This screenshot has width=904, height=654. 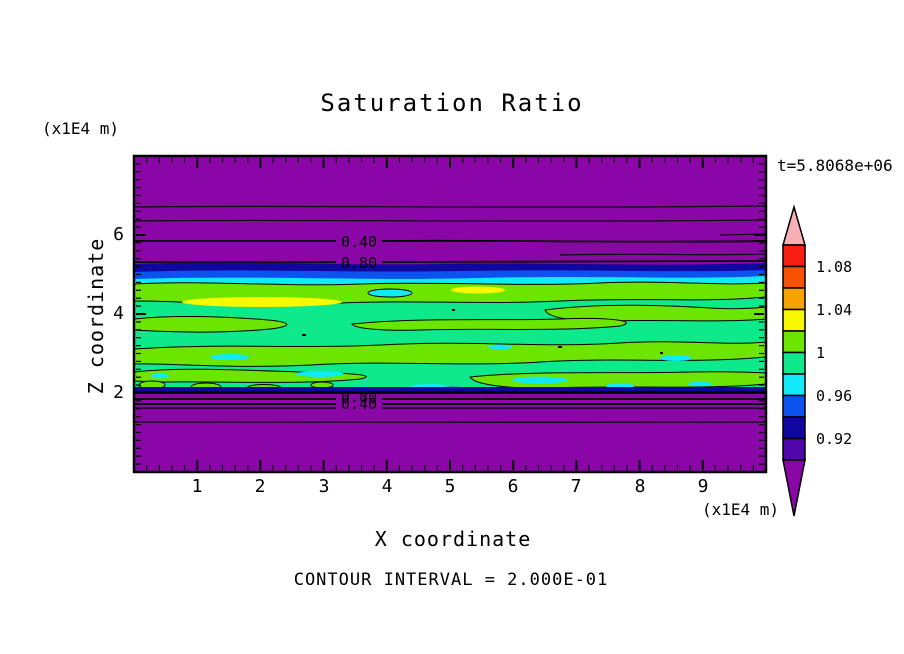 I want to click on colorbar-boxes, so click(x=794, y=352).